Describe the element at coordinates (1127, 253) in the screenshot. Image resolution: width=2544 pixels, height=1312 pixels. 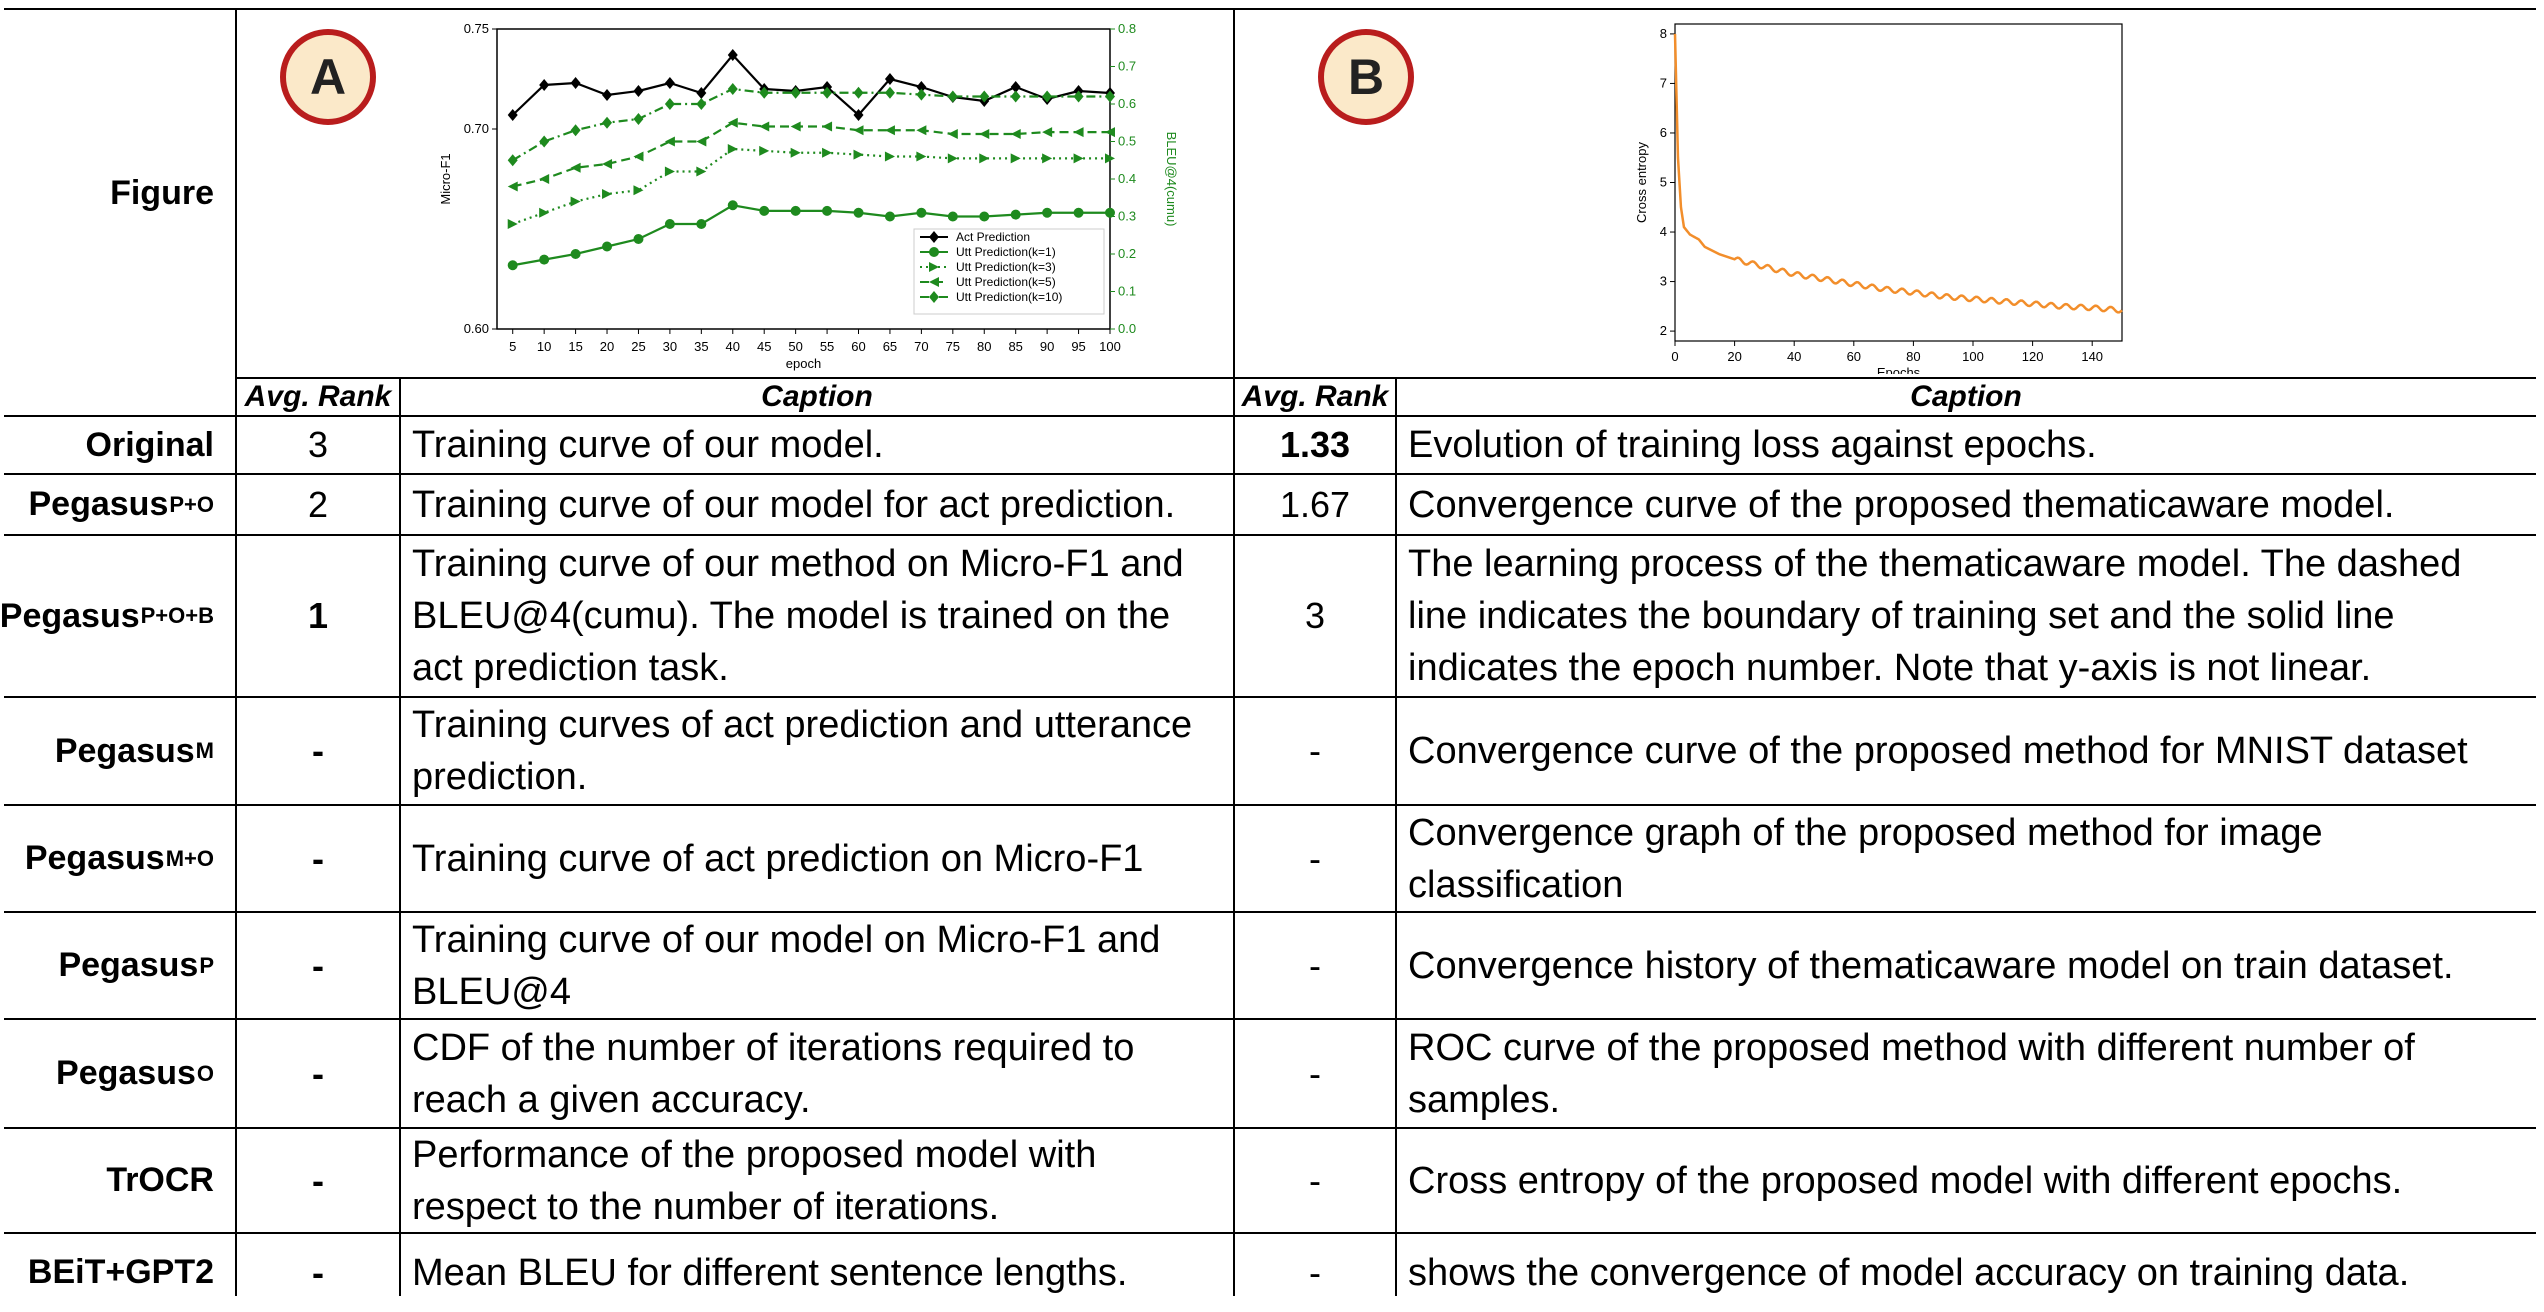
I see `y-right-tick-label: 0.2` at that location.